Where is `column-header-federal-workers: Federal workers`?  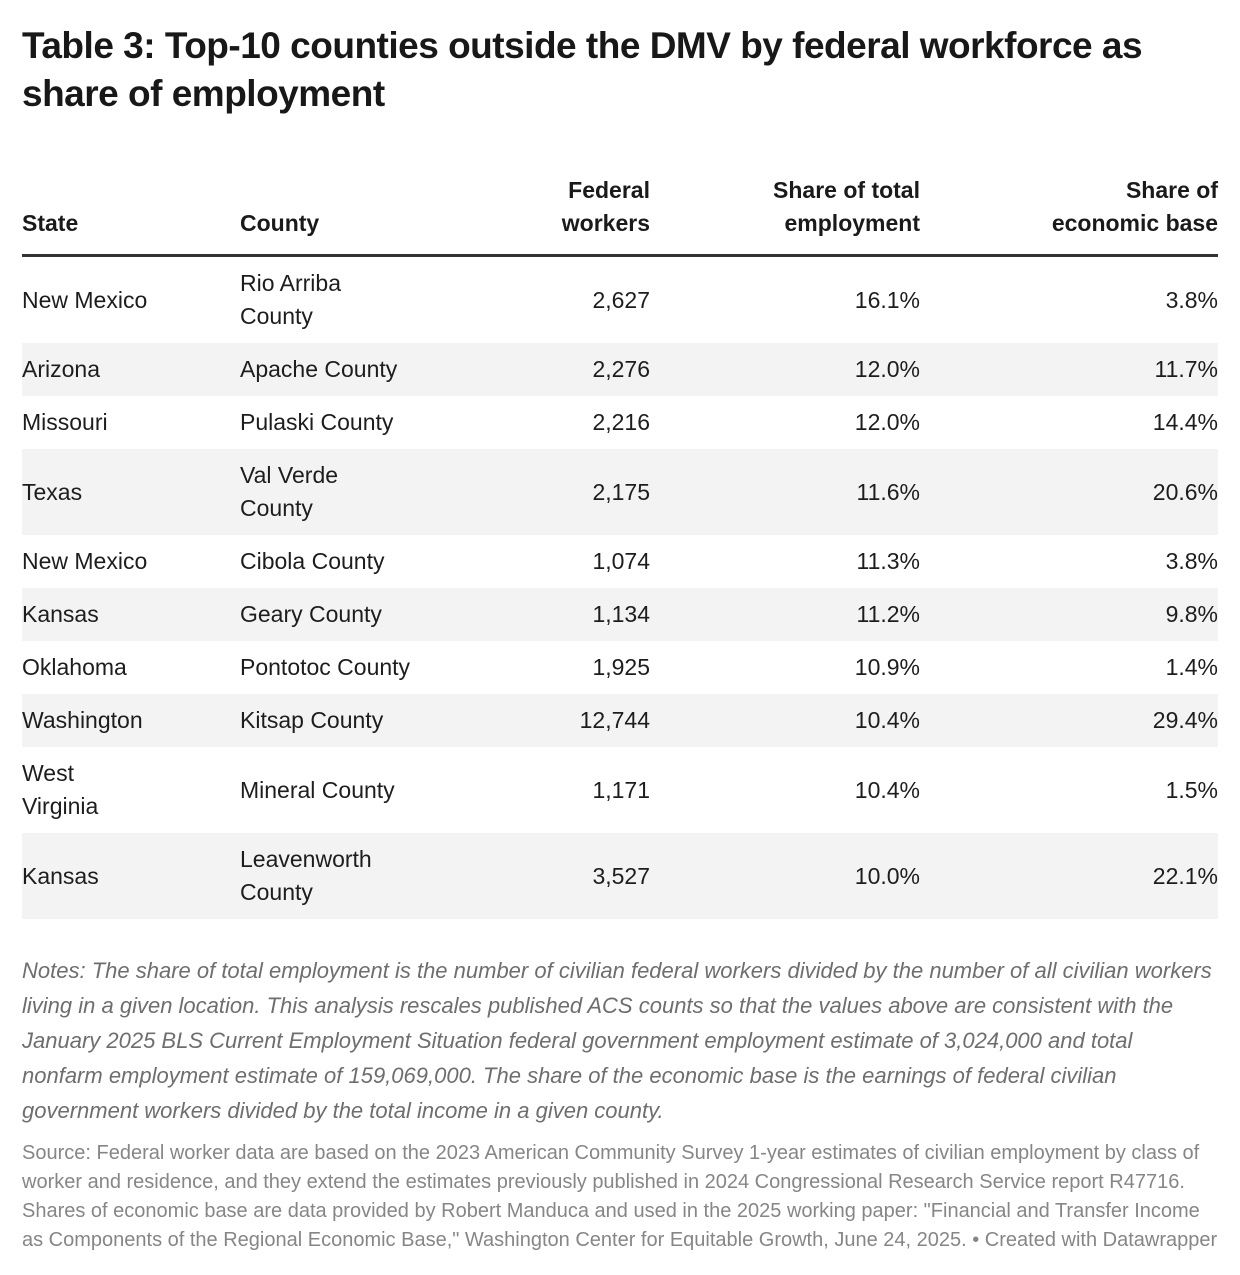 column-header-federal-workers: Federal workers is located at coordinates (565, 200).